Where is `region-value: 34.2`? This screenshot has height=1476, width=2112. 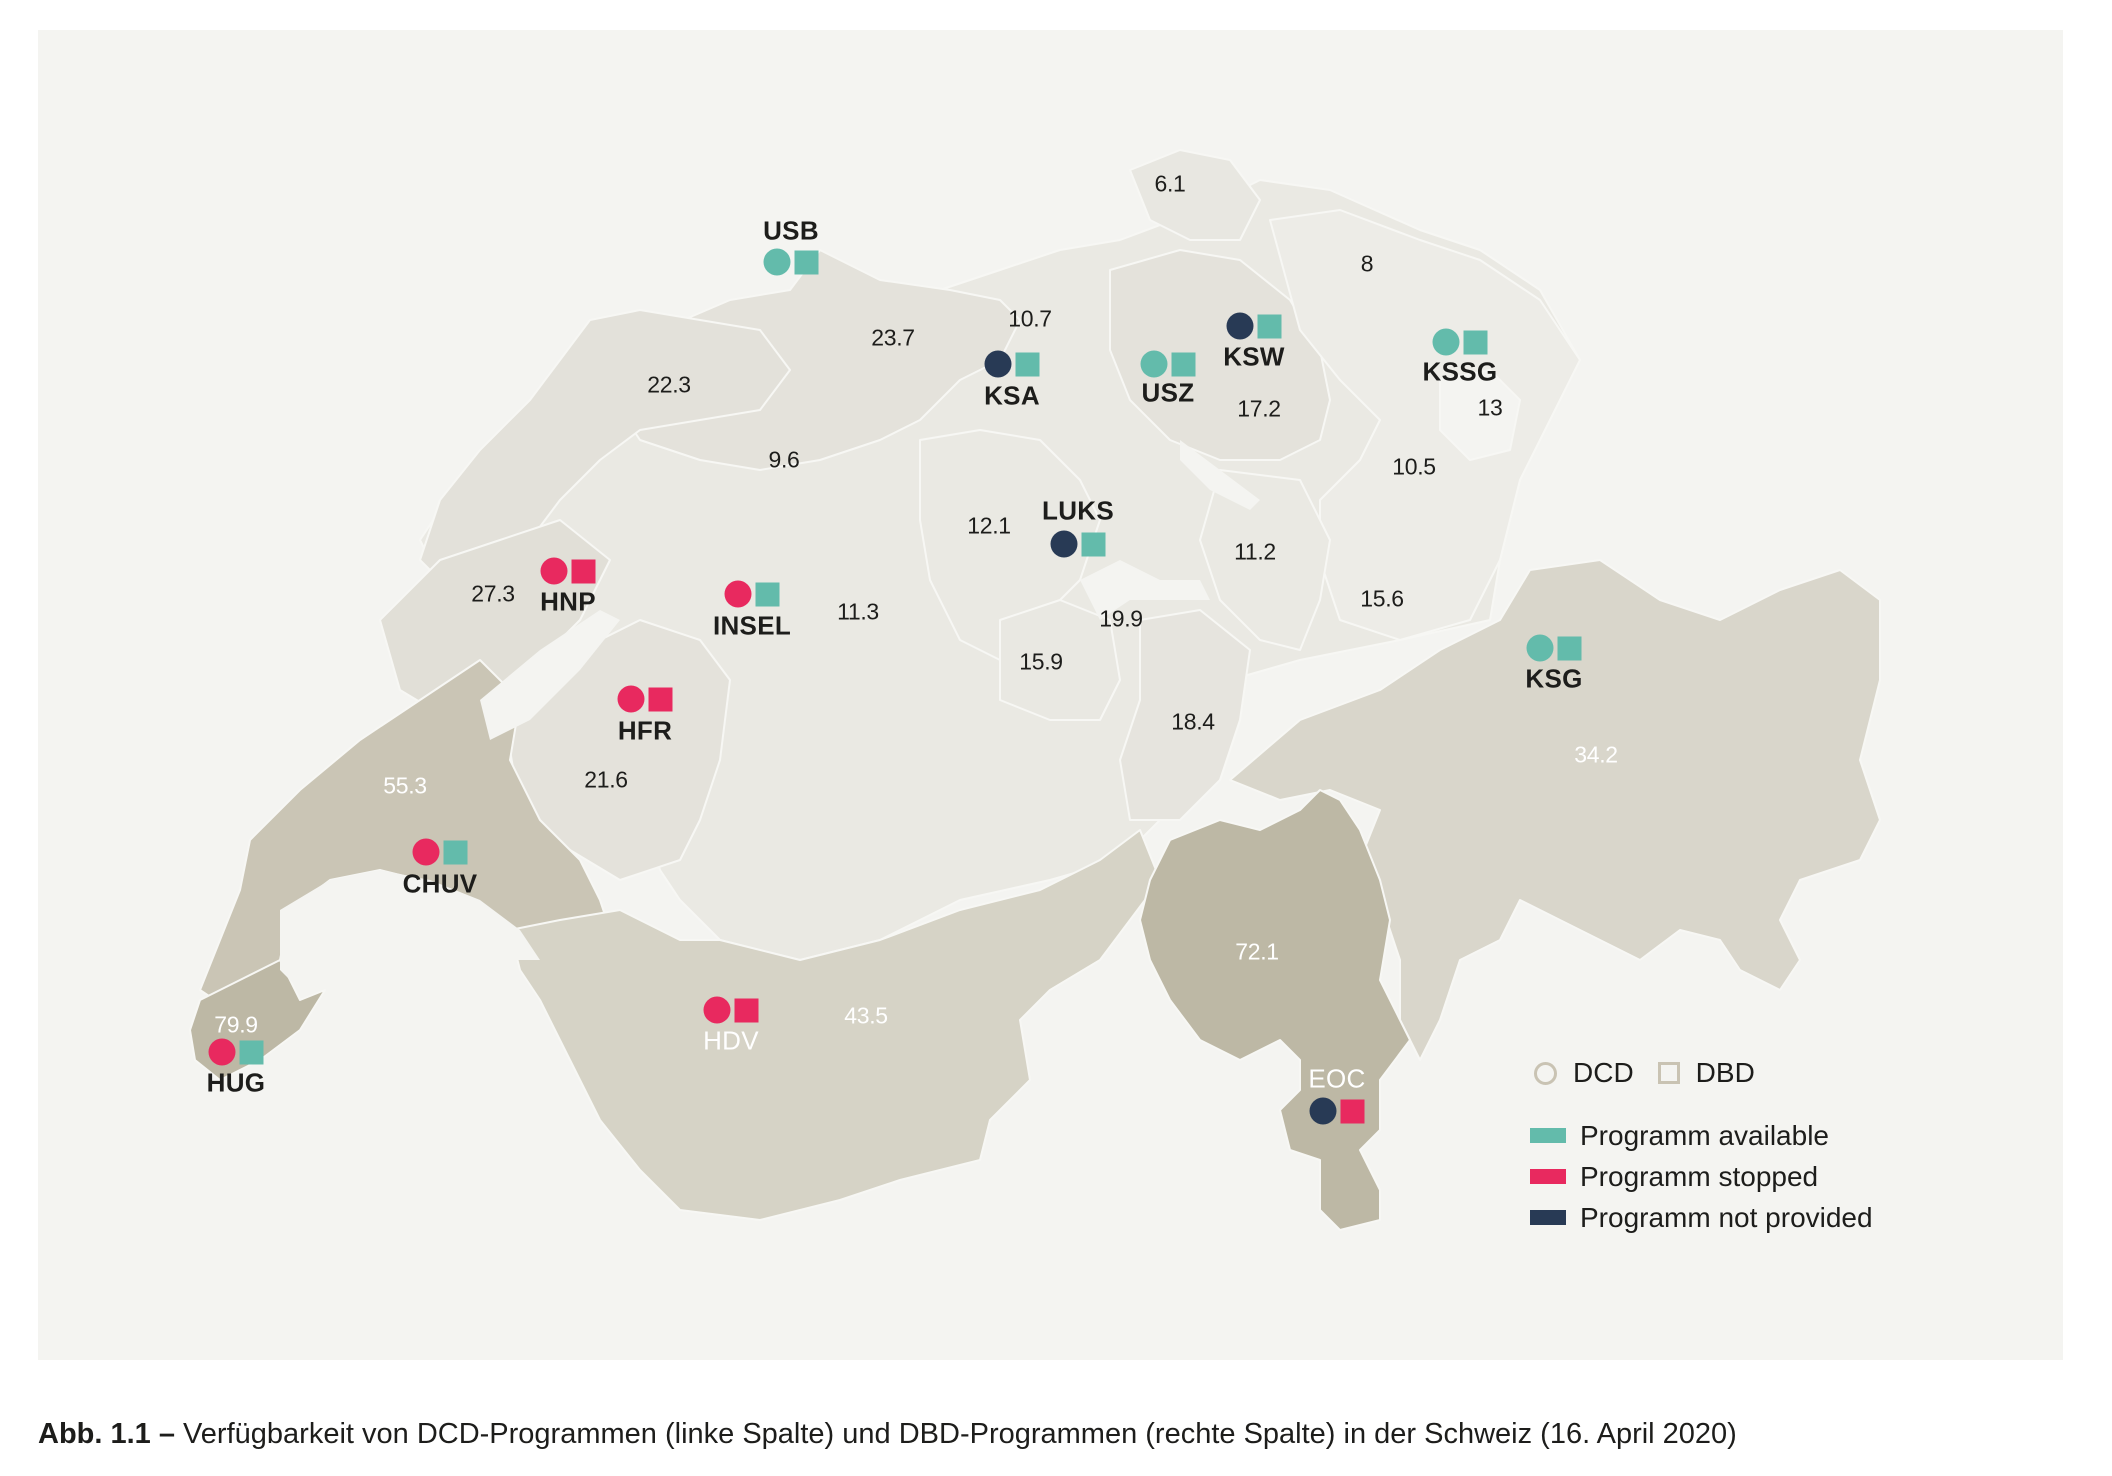 region-value: 34.2 is located at coordinates (1596, 754).